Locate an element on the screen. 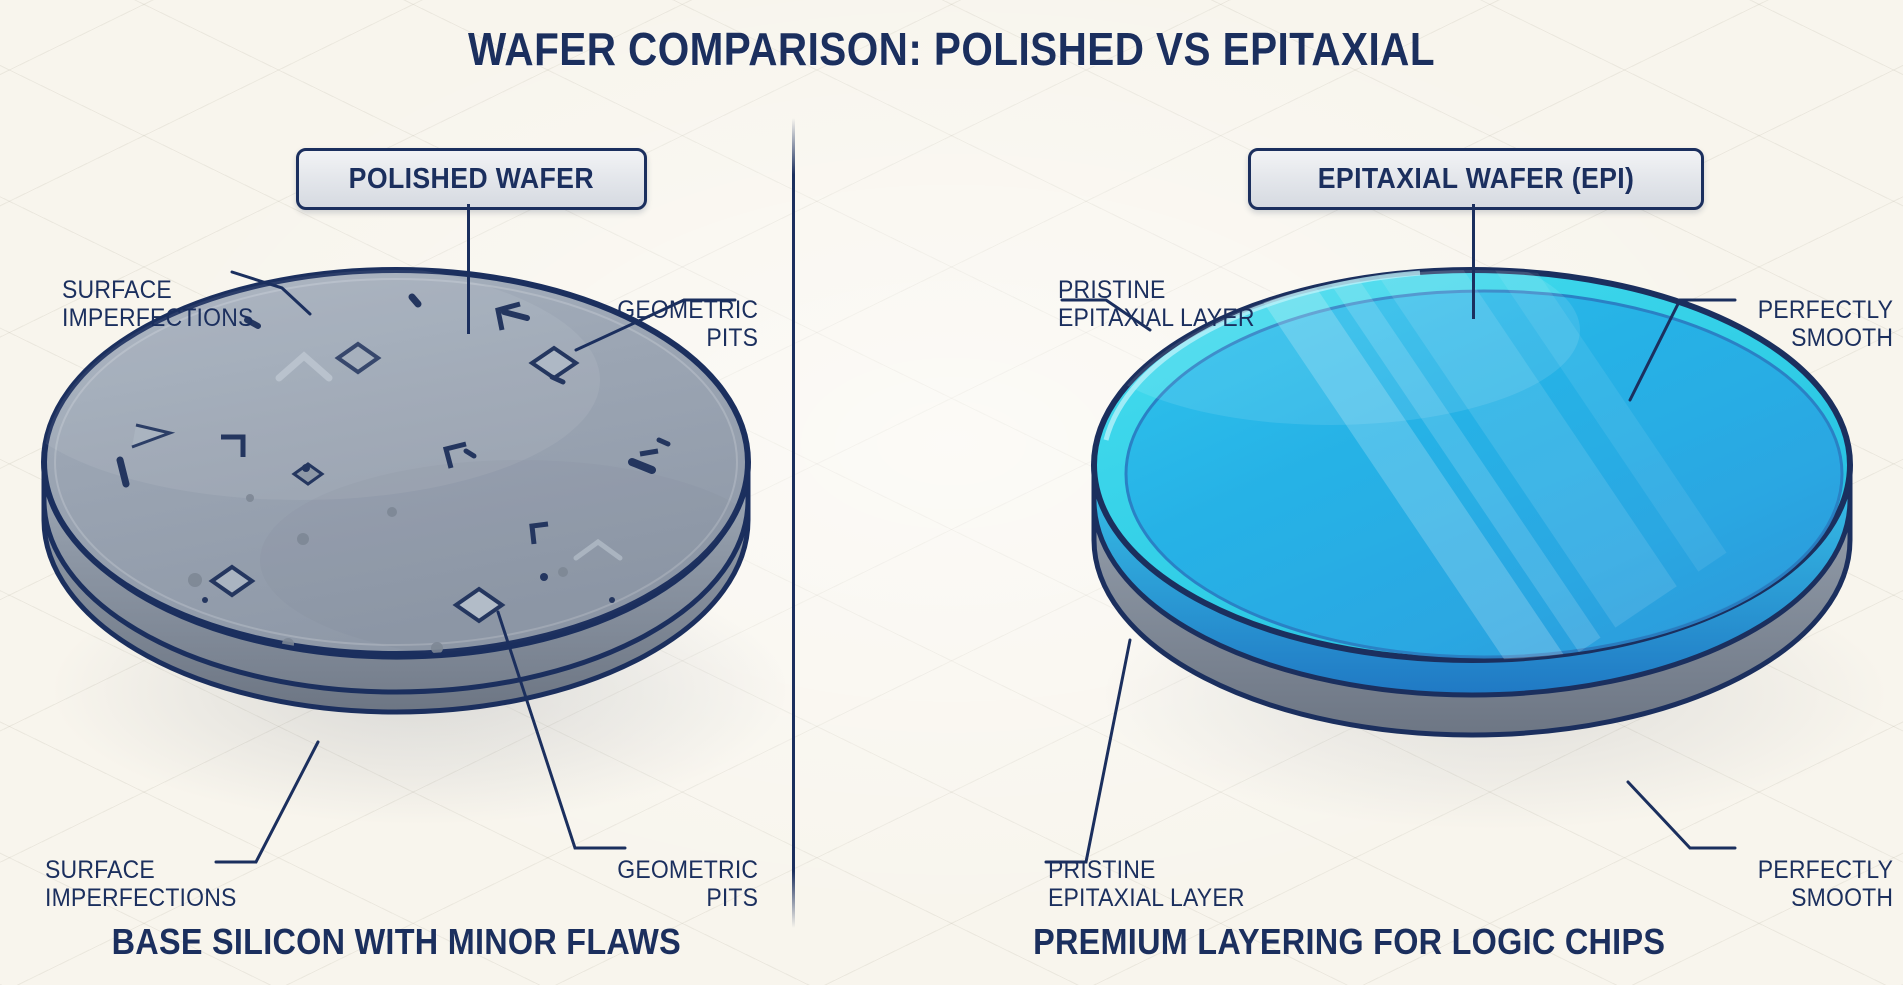 Image resolution: width=1903 pixels, height=985 pixels. annotation-pristine-epitaxial-layer-bottom: PRISTINE EPITAXIAL LAYER is located at coordinates (1146, 884).